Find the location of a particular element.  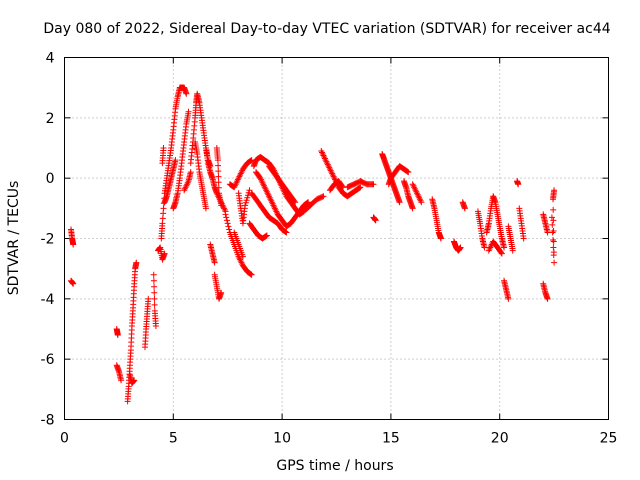

x-axis-label: GPS time / hours is located at coordinates (334, 466).